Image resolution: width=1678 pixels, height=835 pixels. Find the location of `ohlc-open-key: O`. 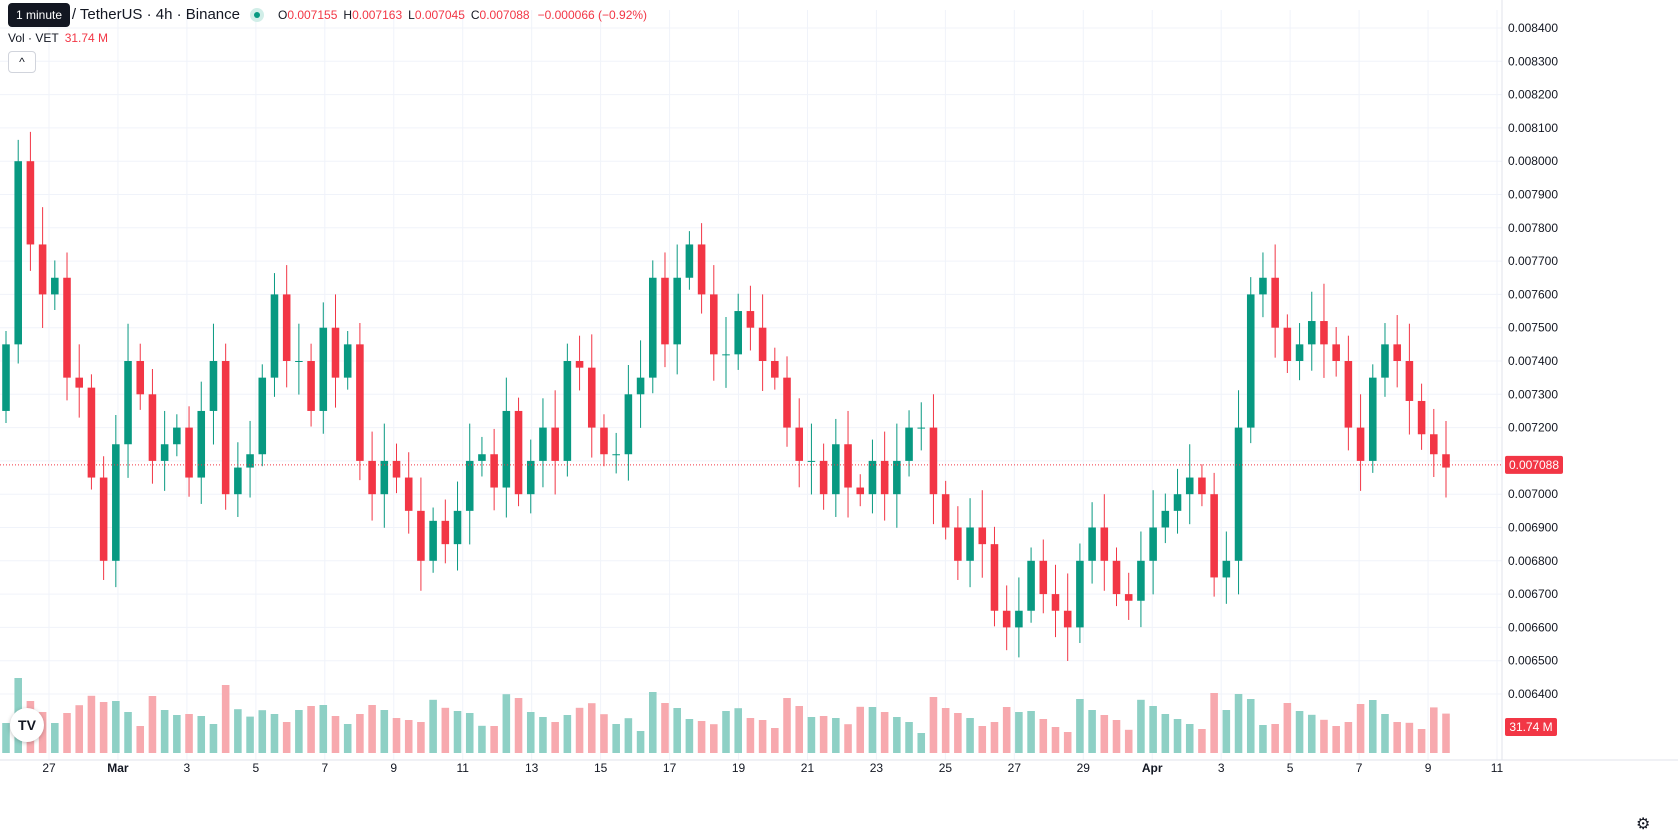

ohlc-open-key: O is located at coordinates (282, 14).